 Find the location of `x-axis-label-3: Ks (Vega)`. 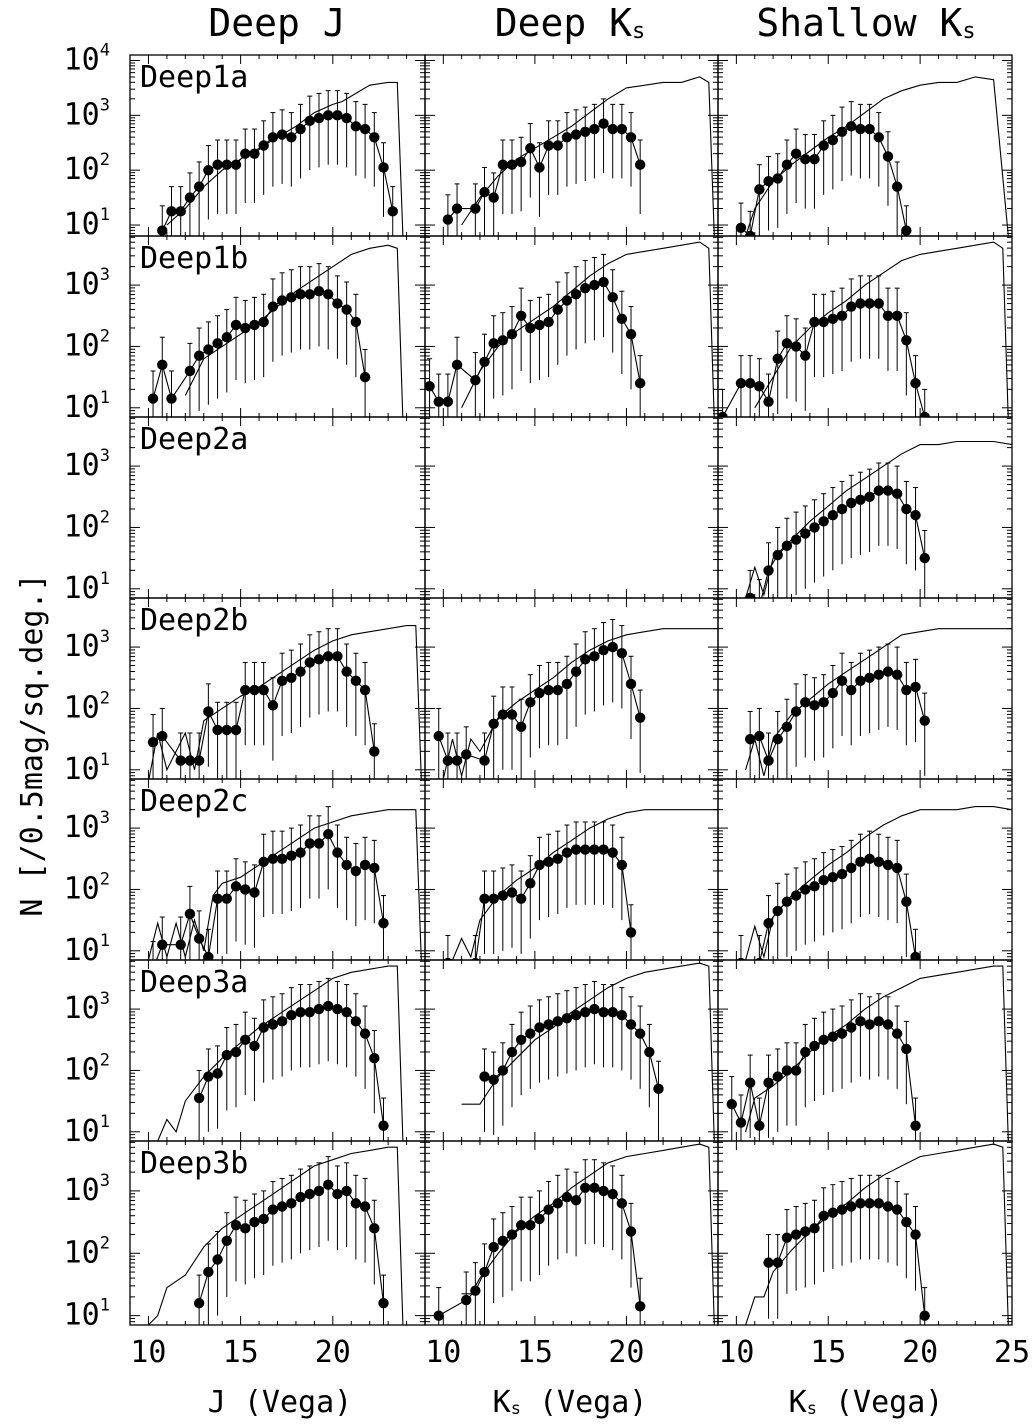

x-axis-label-3: Ks (Vega) is located at coordinates (866, 1402).